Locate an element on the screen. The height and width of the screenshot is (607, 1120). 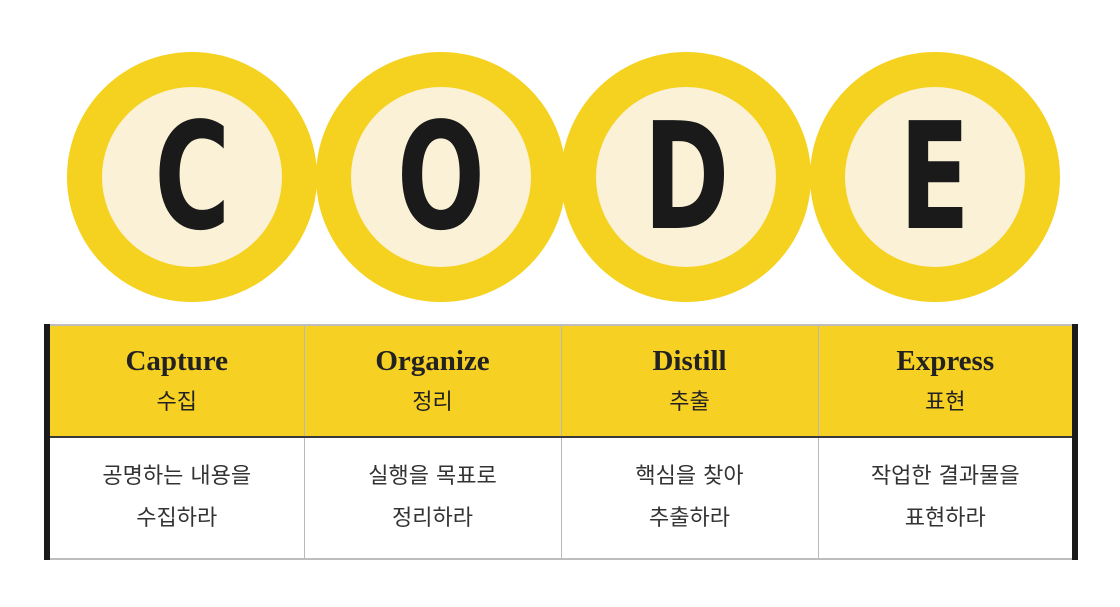
header-cell-distill: Distill 추출 is located at coordinates (690, 381).